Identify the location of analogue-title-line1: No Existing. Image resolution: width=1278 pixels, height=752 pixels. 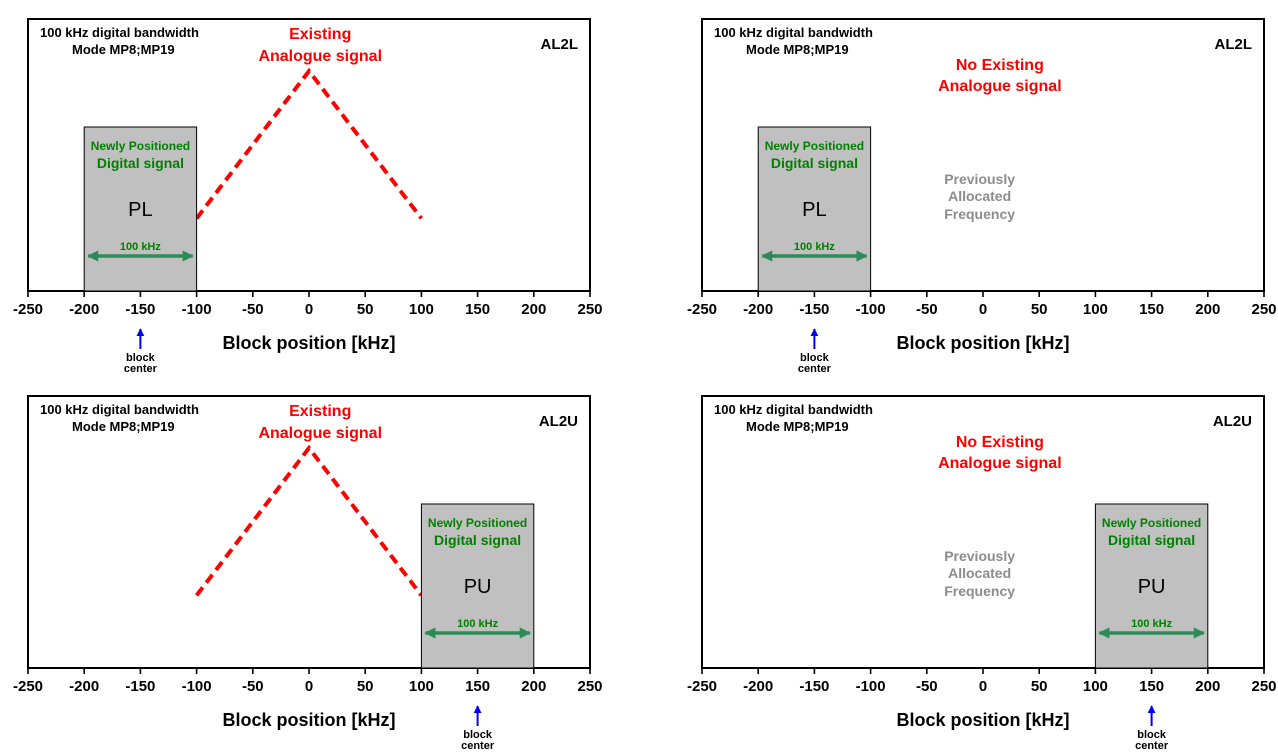
(1000, 65).